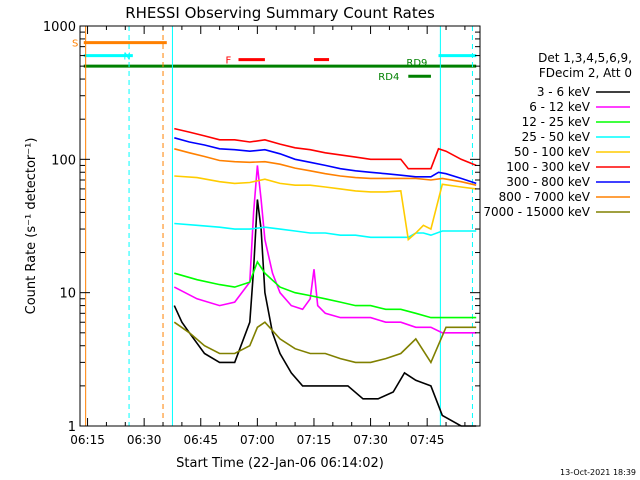 This screenshot has height=480, width=640. Describe the element at coordinates (556, 137) in the screenshot. I see `legend-label-25-50-kev: 25 - 50 keV` at that location.